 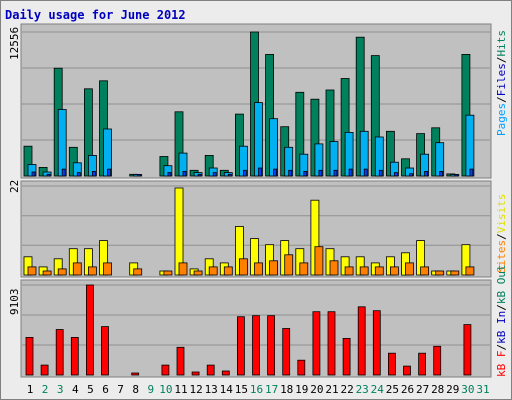 I want to click on x-tick-label: 11, so click(x=180, y=389).